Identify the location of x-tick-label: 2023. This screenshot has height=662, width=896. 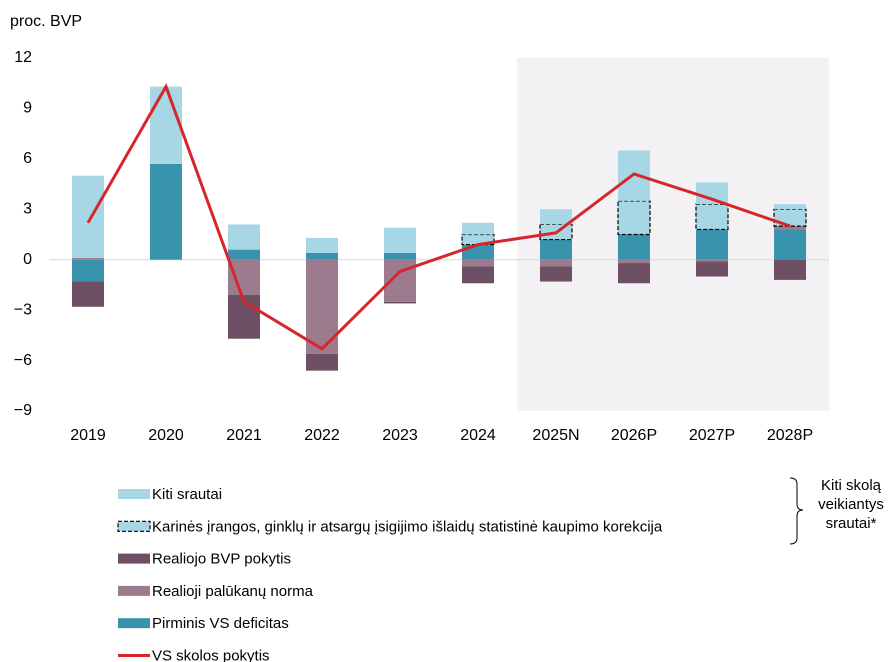
(400, 435).